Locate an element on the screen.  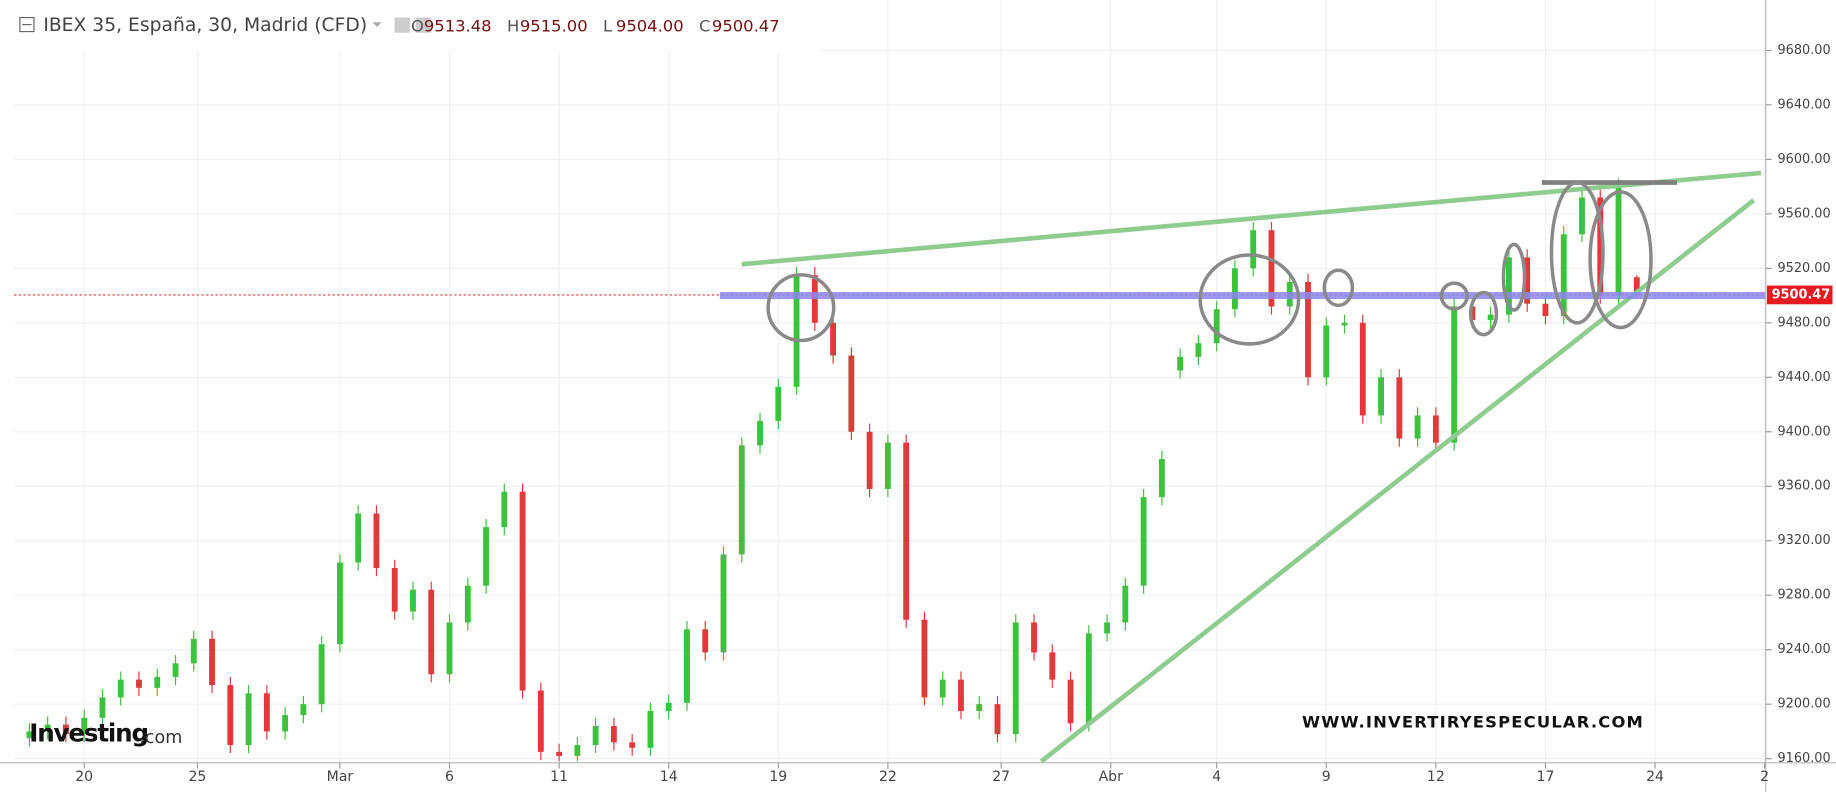
y-tick-label: 9560.00 is located at coordinates (1803, 213).